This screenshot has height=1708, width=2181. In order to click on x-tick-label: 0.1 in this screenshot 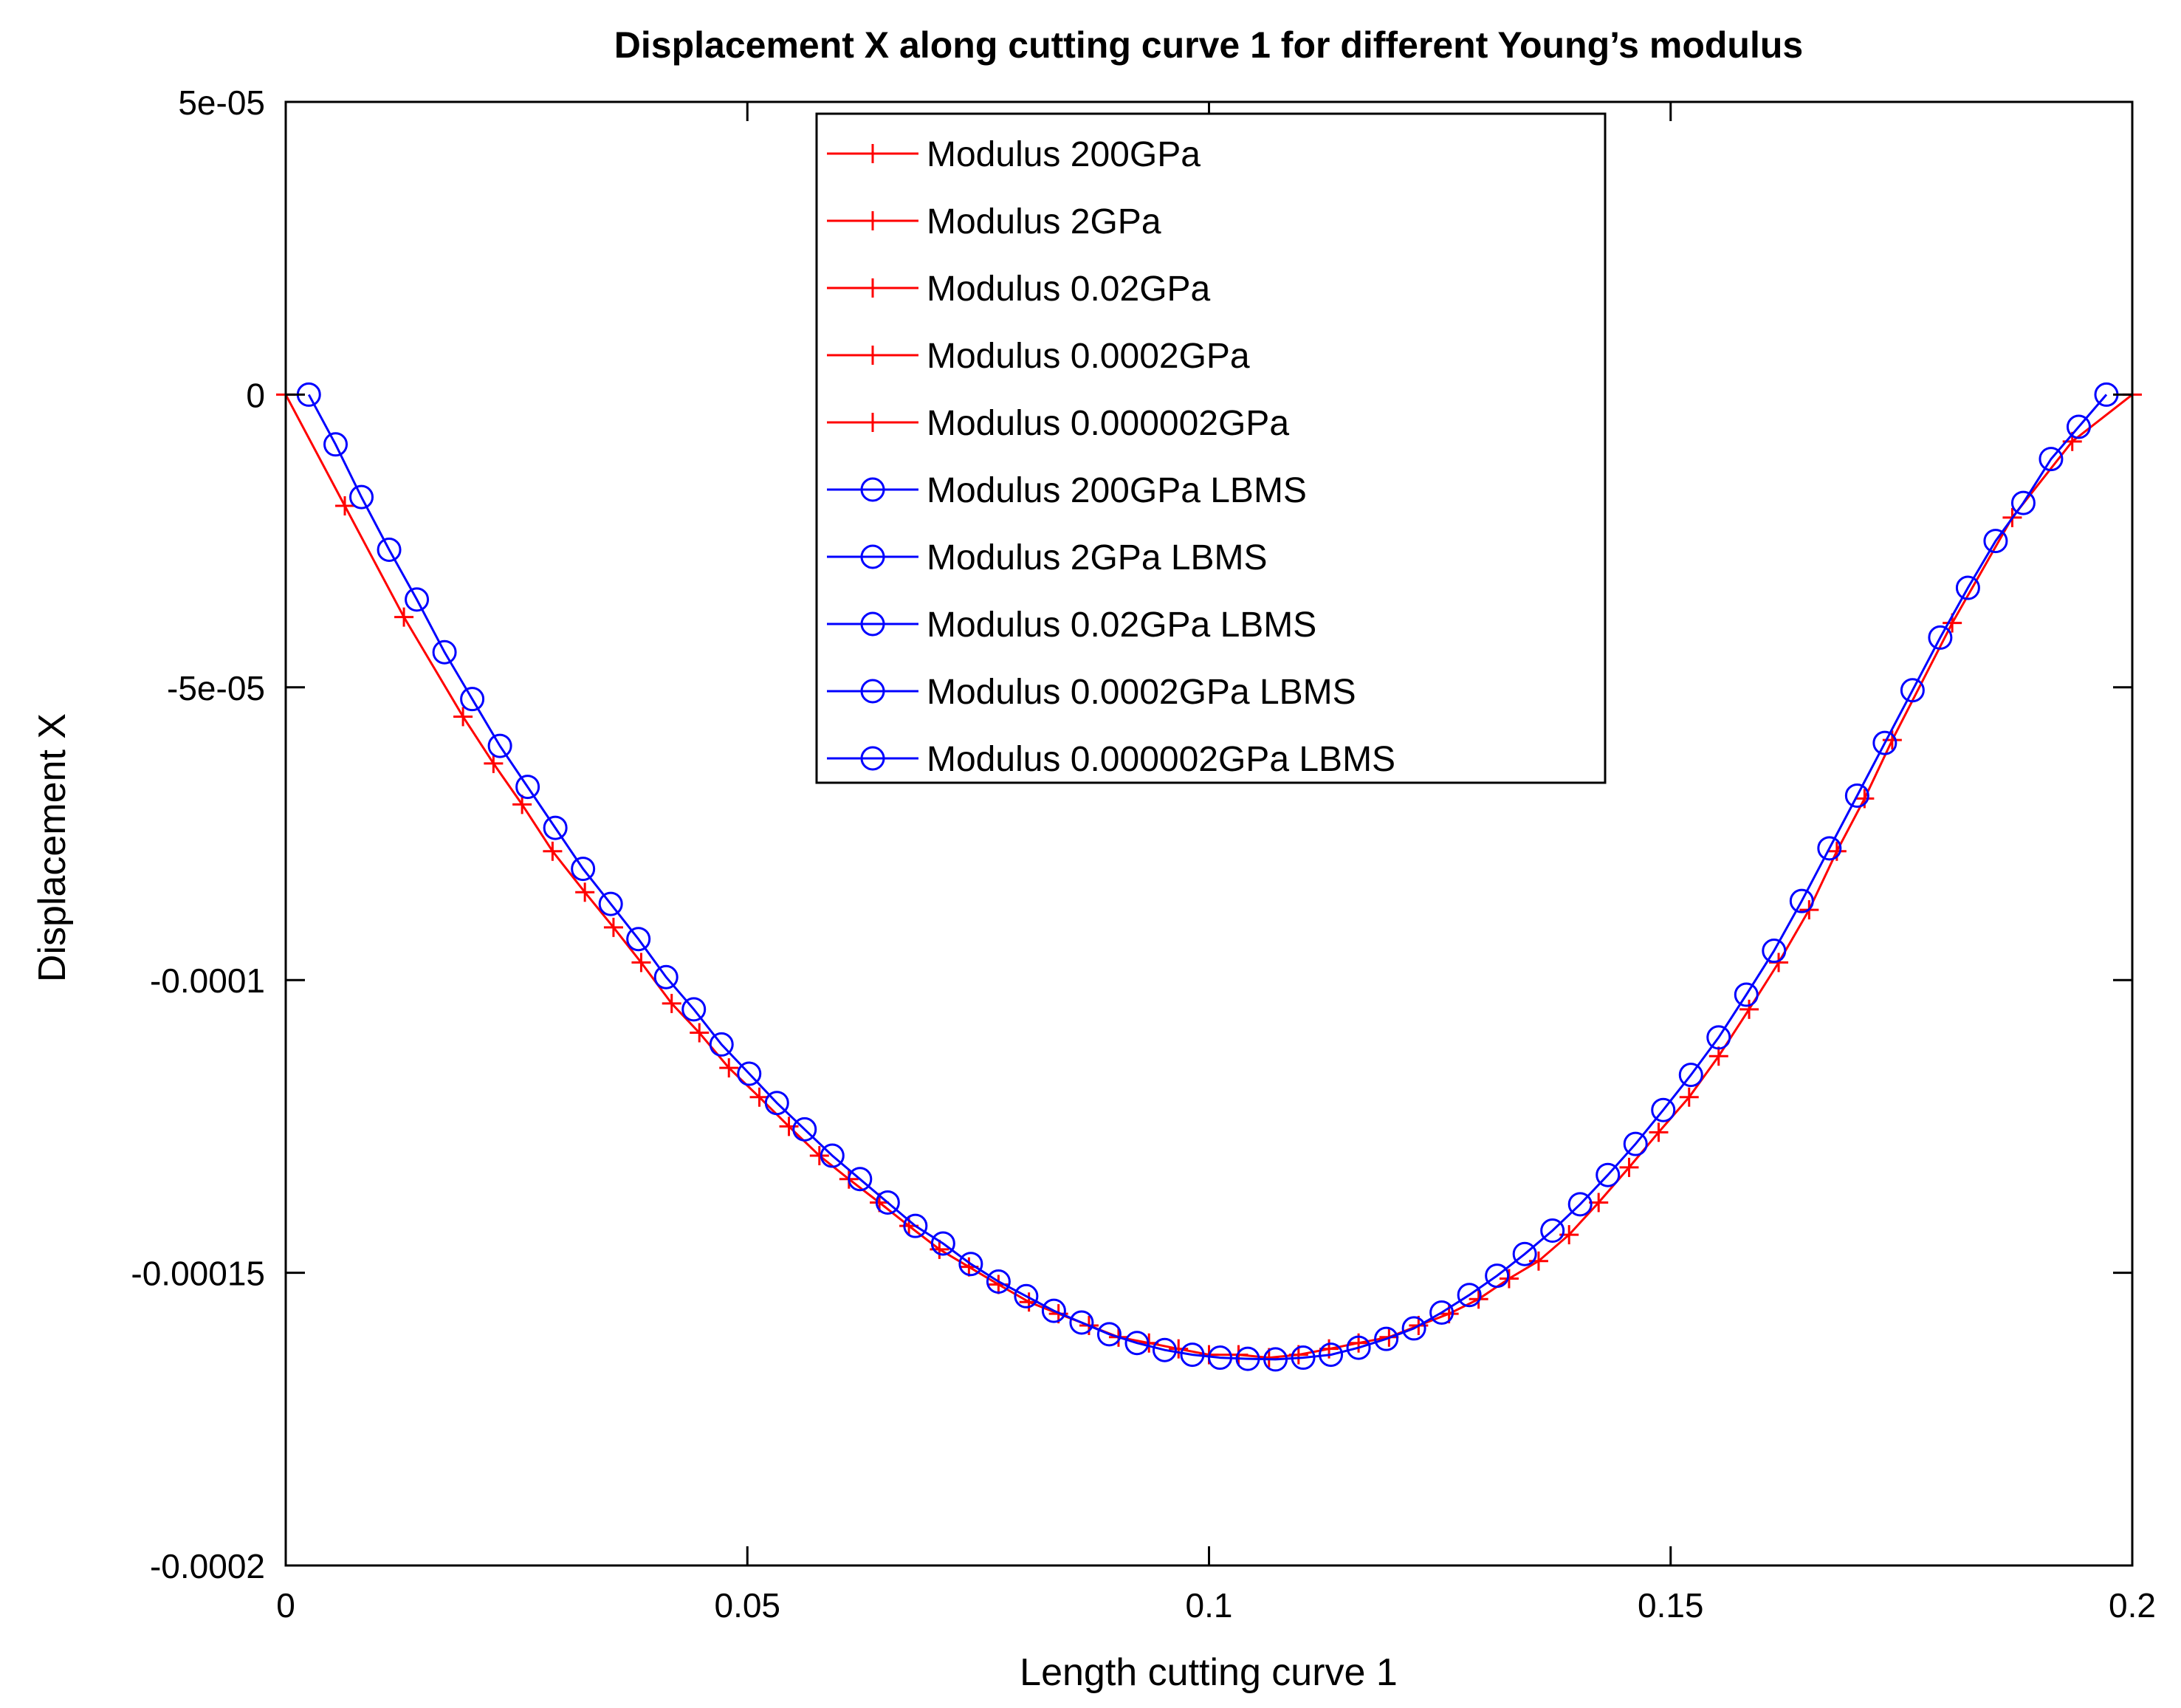, I will do `click(1209, 1605)`.